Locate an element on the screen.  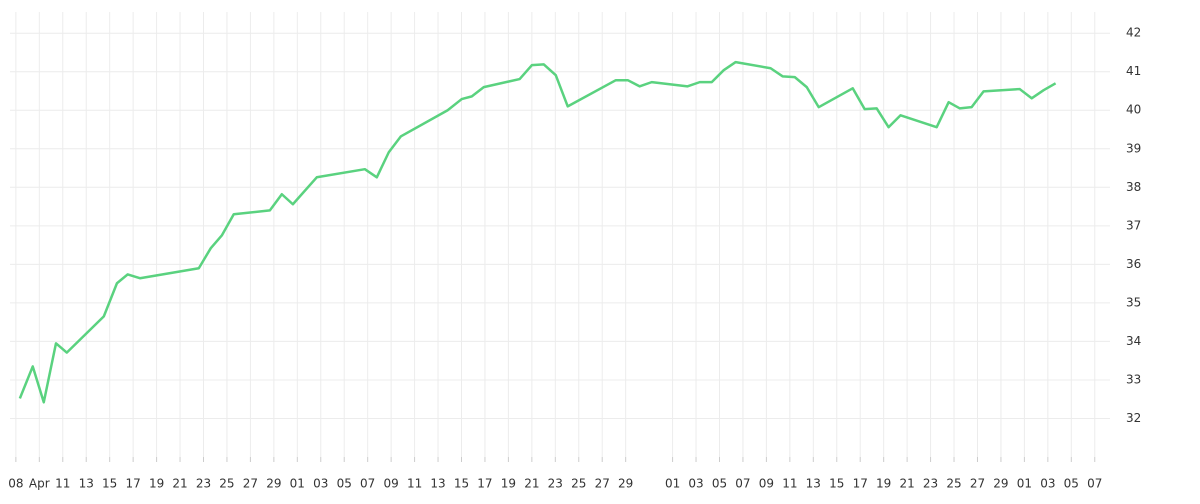
y-tick-label: 41 is located at coordinates (1133, 71).